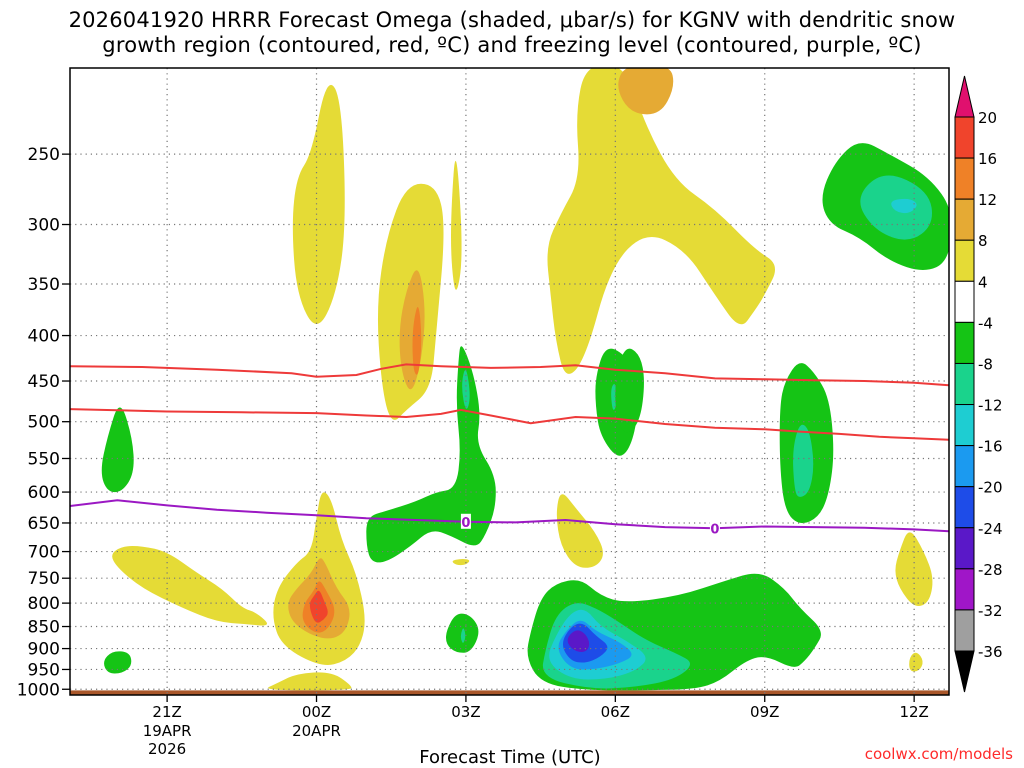  Describe the element at coordinates (964, 96) in the screenshot. I see `colorbar-top-arrow` at that location.